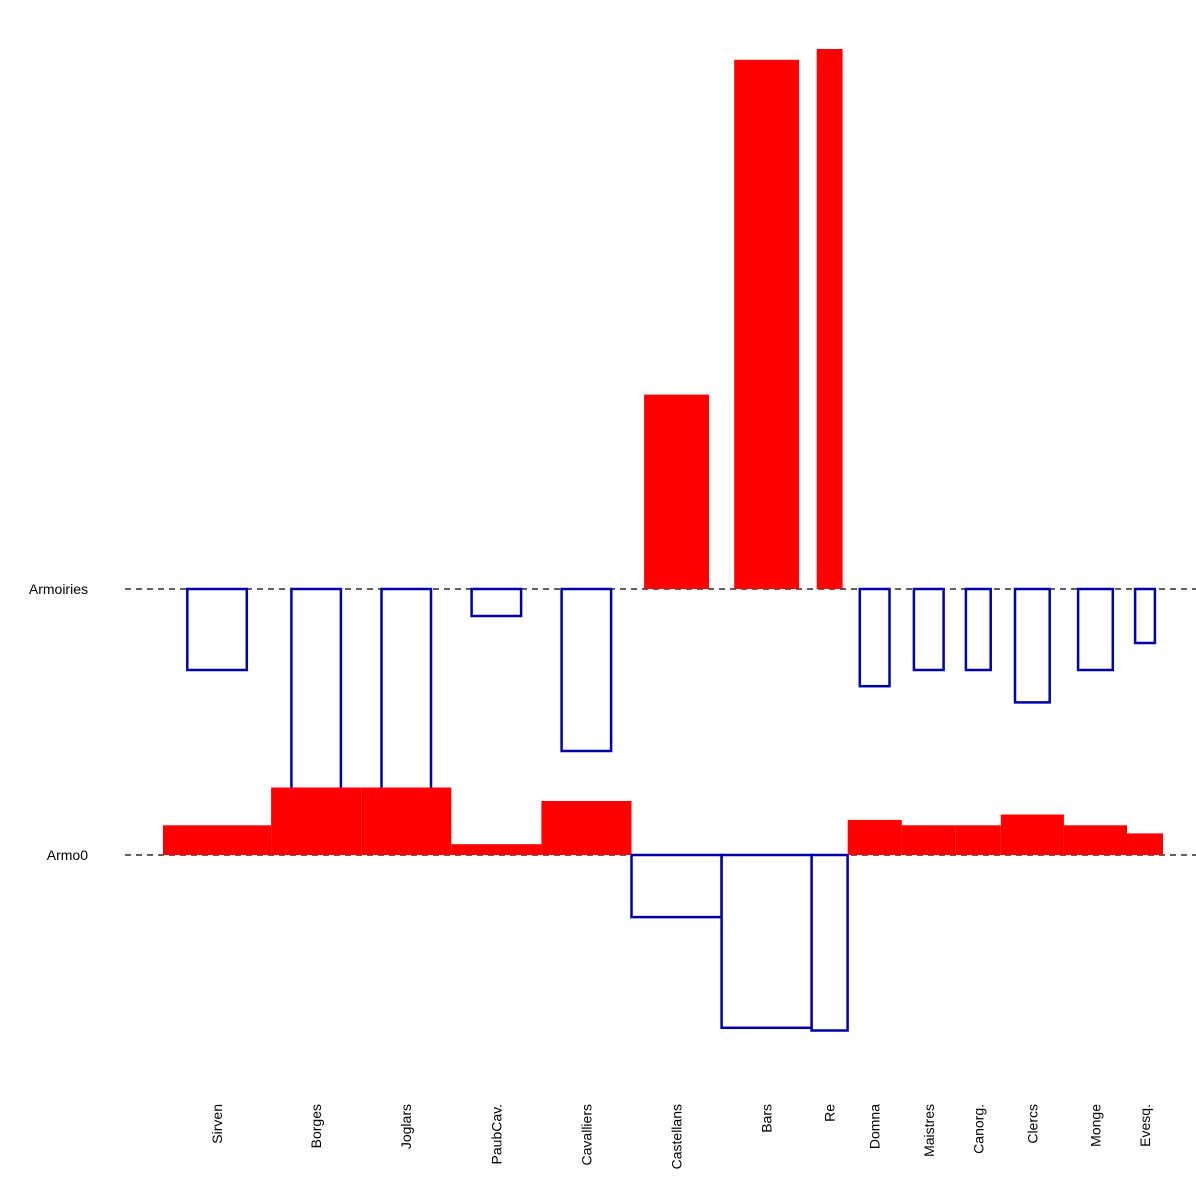 This screenshot has width=1196, height=1185. I want to click on category-label-evesq: Evesq., so click(1145, 1125).